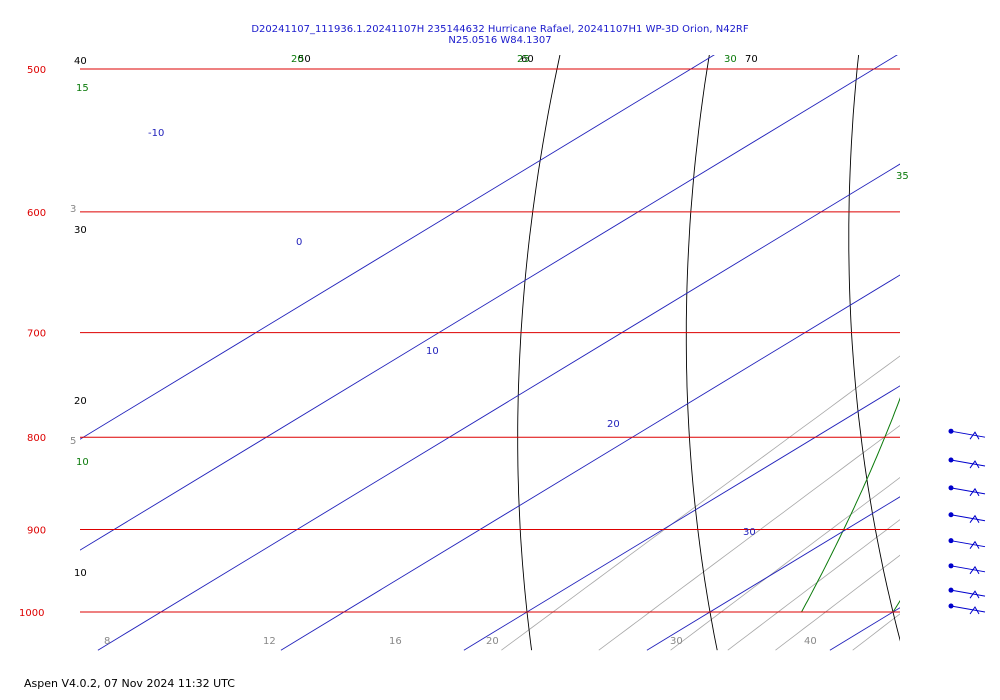 This screenshot has width=1000, height=700. Describe the element at coordinates (749, 532) in the screenshot. I see `isotherm-label: 30` at that location.